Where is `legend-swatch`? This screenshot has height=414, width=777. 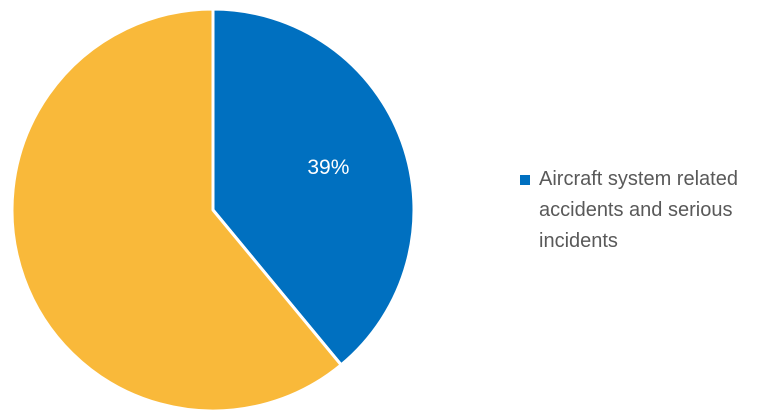 legend-swatch is located at coordinates (525, 180).